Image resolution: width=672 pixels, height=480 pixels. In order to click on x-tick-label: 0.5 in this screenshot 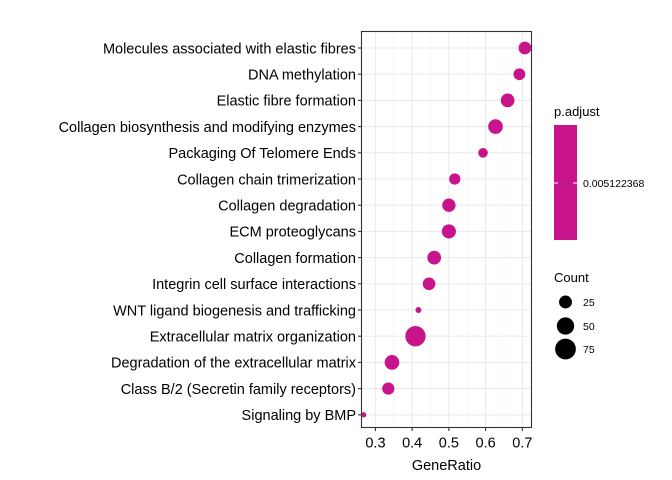, I will do `click(449, 444)`.